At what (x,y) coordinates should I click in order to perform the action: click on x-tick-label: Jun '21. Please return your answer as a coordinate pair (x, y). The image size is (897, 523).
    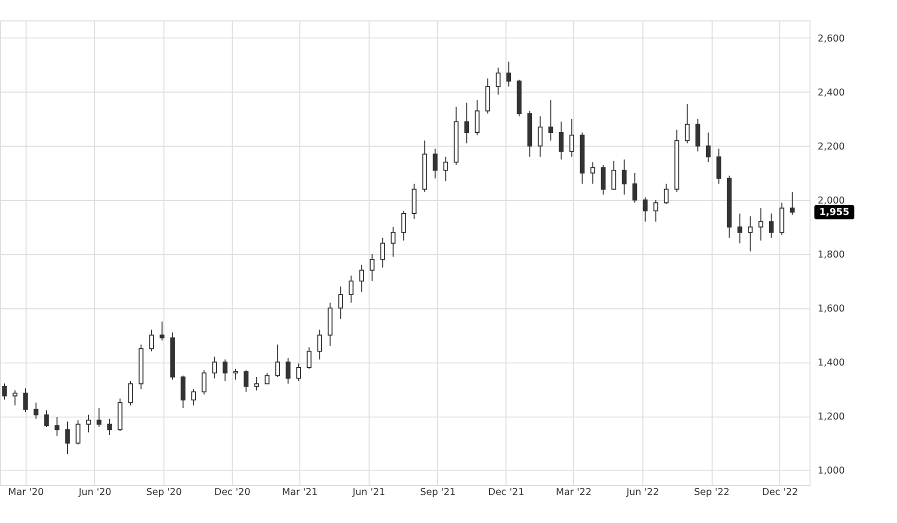
    Looking at the image, I should click on (369, 492).